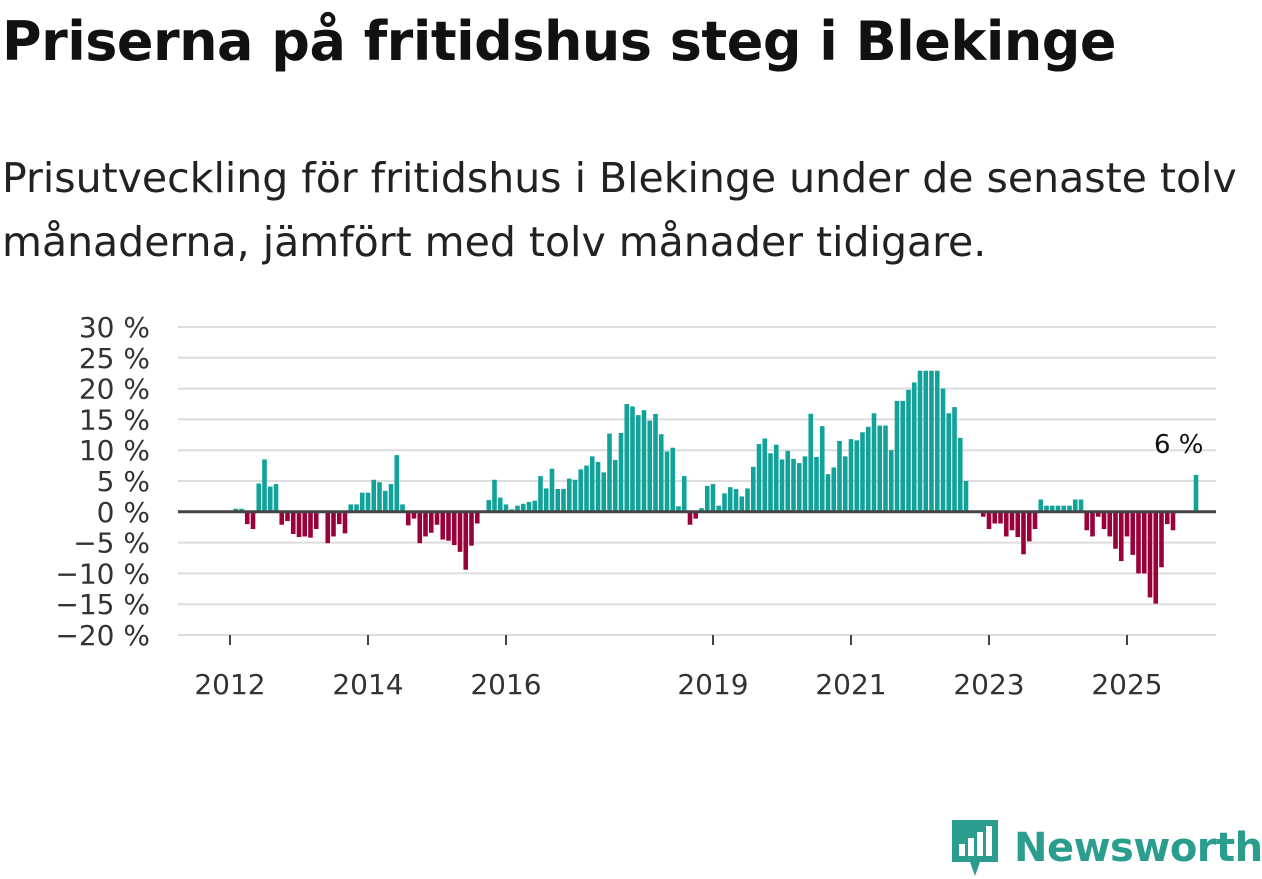  I want to click on y-tick-label: 30 %, so click(114, 327).